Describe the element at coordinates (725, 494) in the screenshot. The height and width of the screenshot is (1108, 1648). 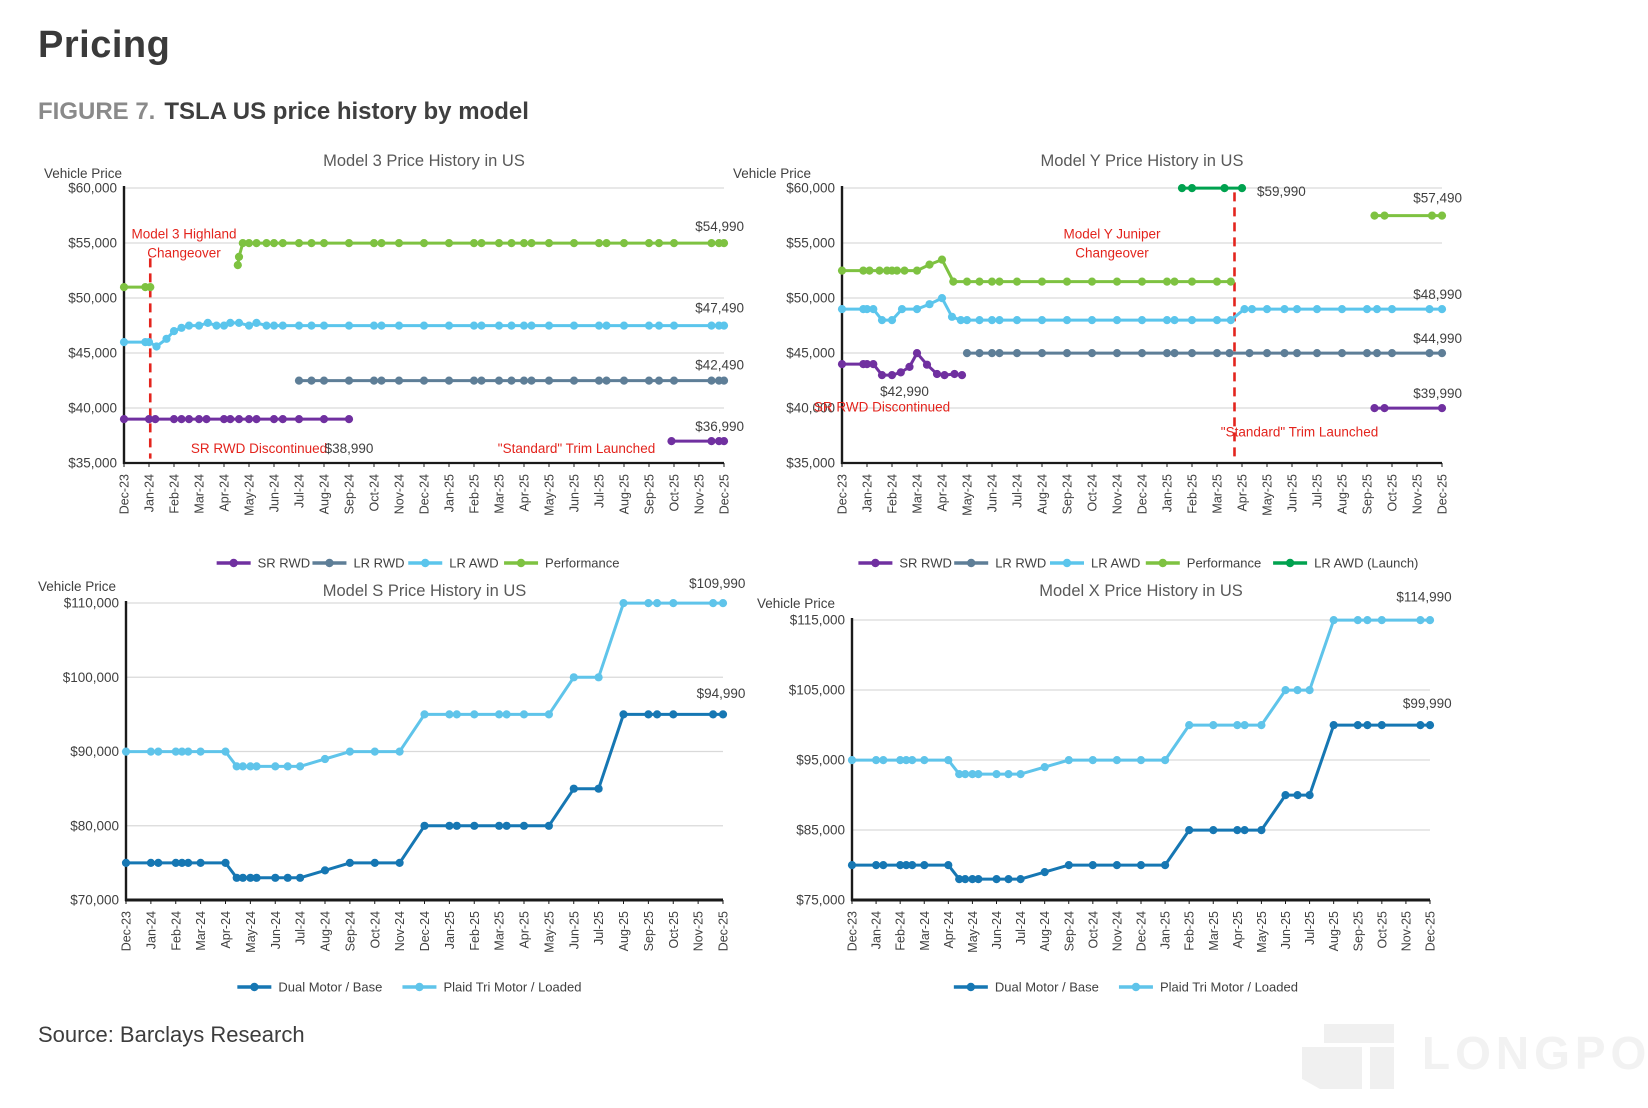
I see `x-tick-label: Dec-25` at that location.